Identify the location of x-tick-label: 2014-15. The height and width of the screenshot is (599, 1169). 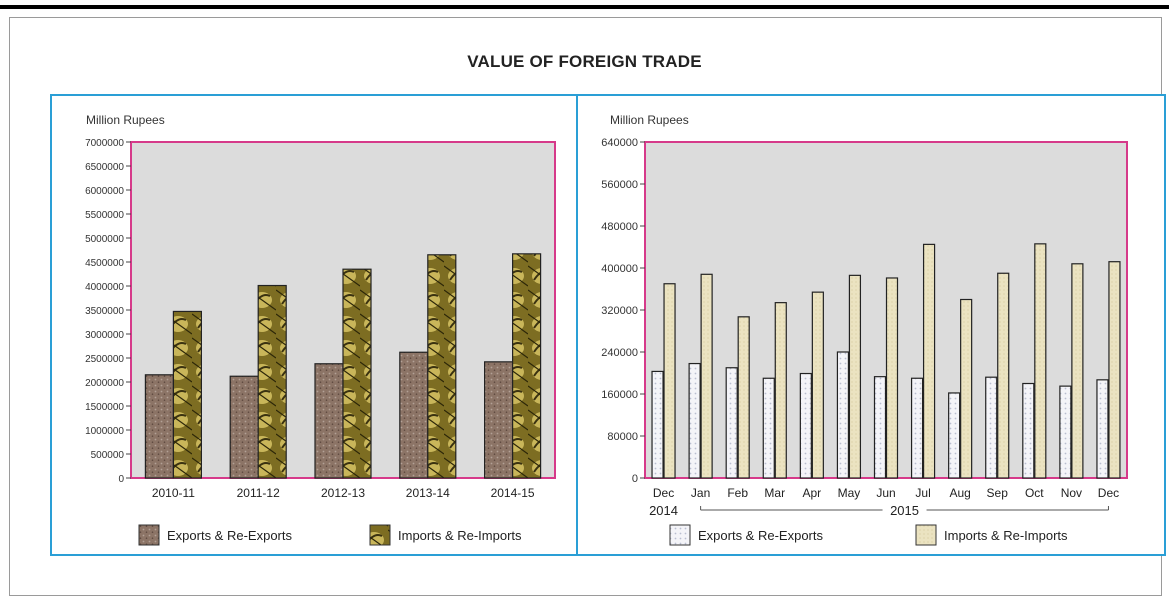
(513, 493).